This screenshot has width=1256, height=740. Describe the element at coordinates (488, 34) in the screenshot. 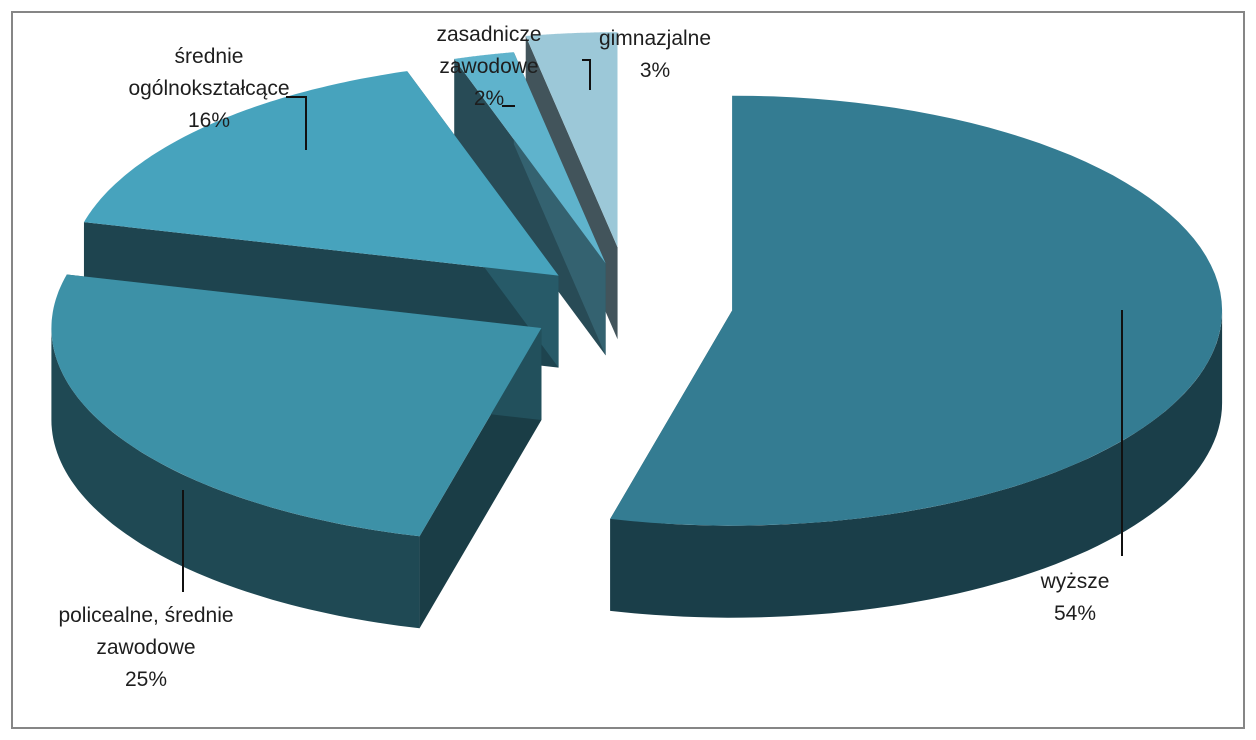

I see `slice-category: zasadnicze` at that location.